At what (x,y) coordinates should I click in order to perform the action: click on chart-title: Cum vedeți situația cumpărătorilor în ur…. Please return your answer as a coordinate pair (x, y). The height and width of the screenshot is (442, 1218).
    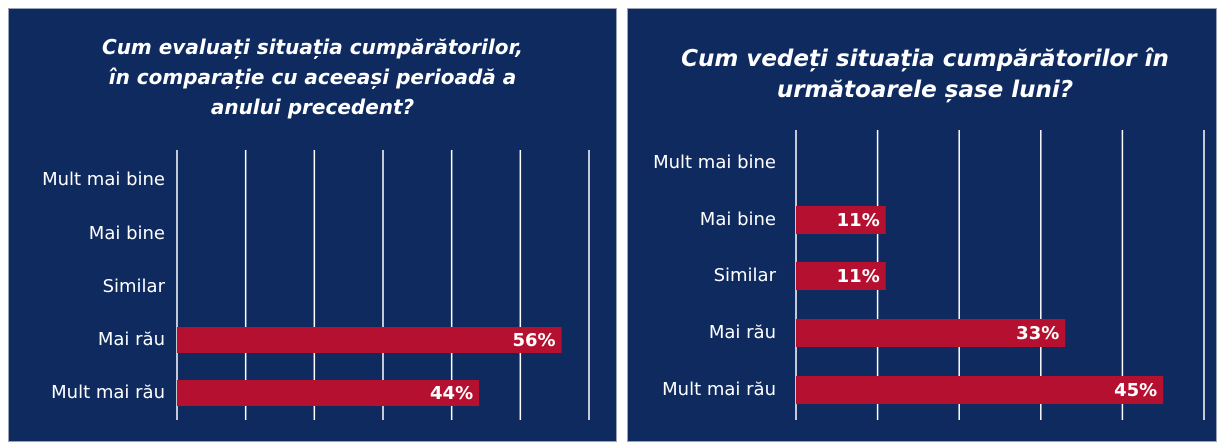
    Looking at the image, I should click on (925, 74).